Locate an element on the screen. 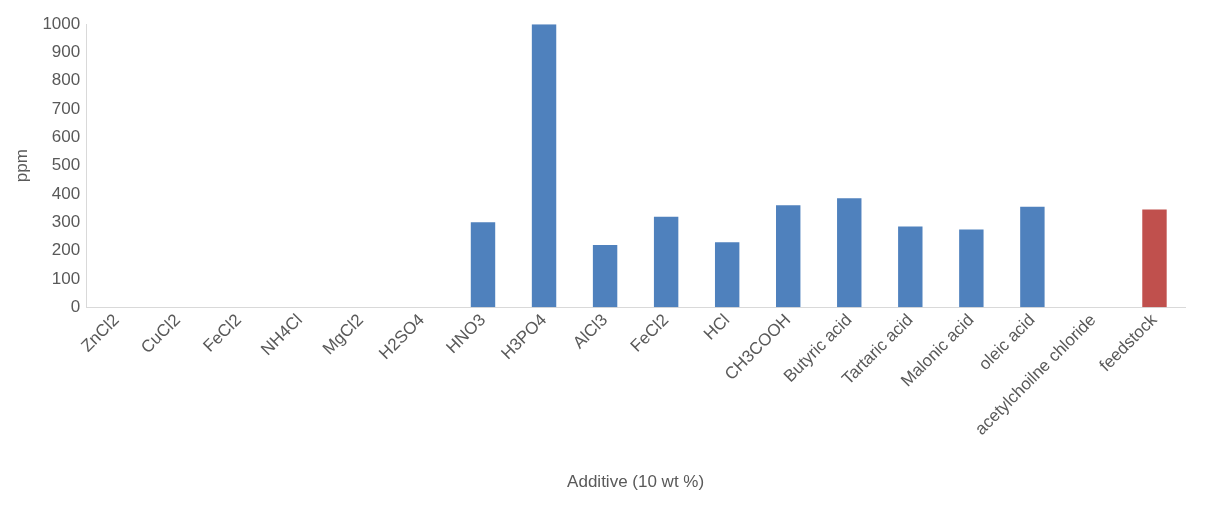 This screenshot has width=1213, height=505. y-tick-label: 400 is located at coordinates (66, 193).